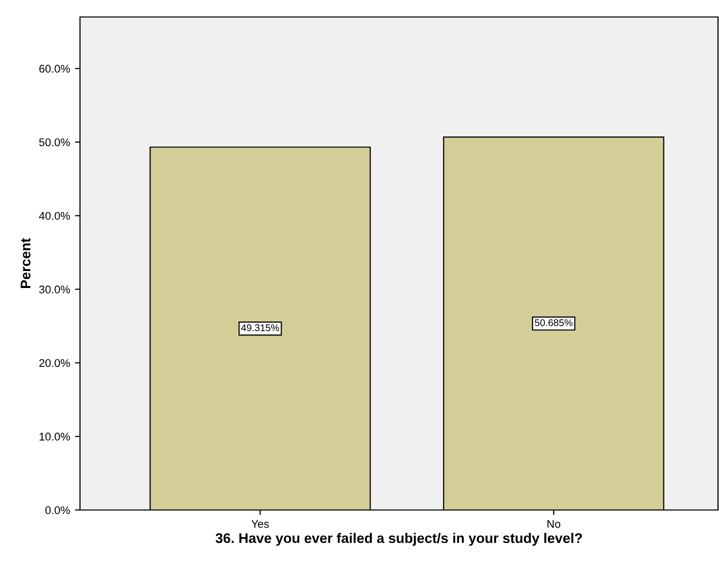 The image size is (719, 587). Describe the element at coordinates (54, 363) in the screenshot. I see `y-tick-label: 20.0%` at that location.